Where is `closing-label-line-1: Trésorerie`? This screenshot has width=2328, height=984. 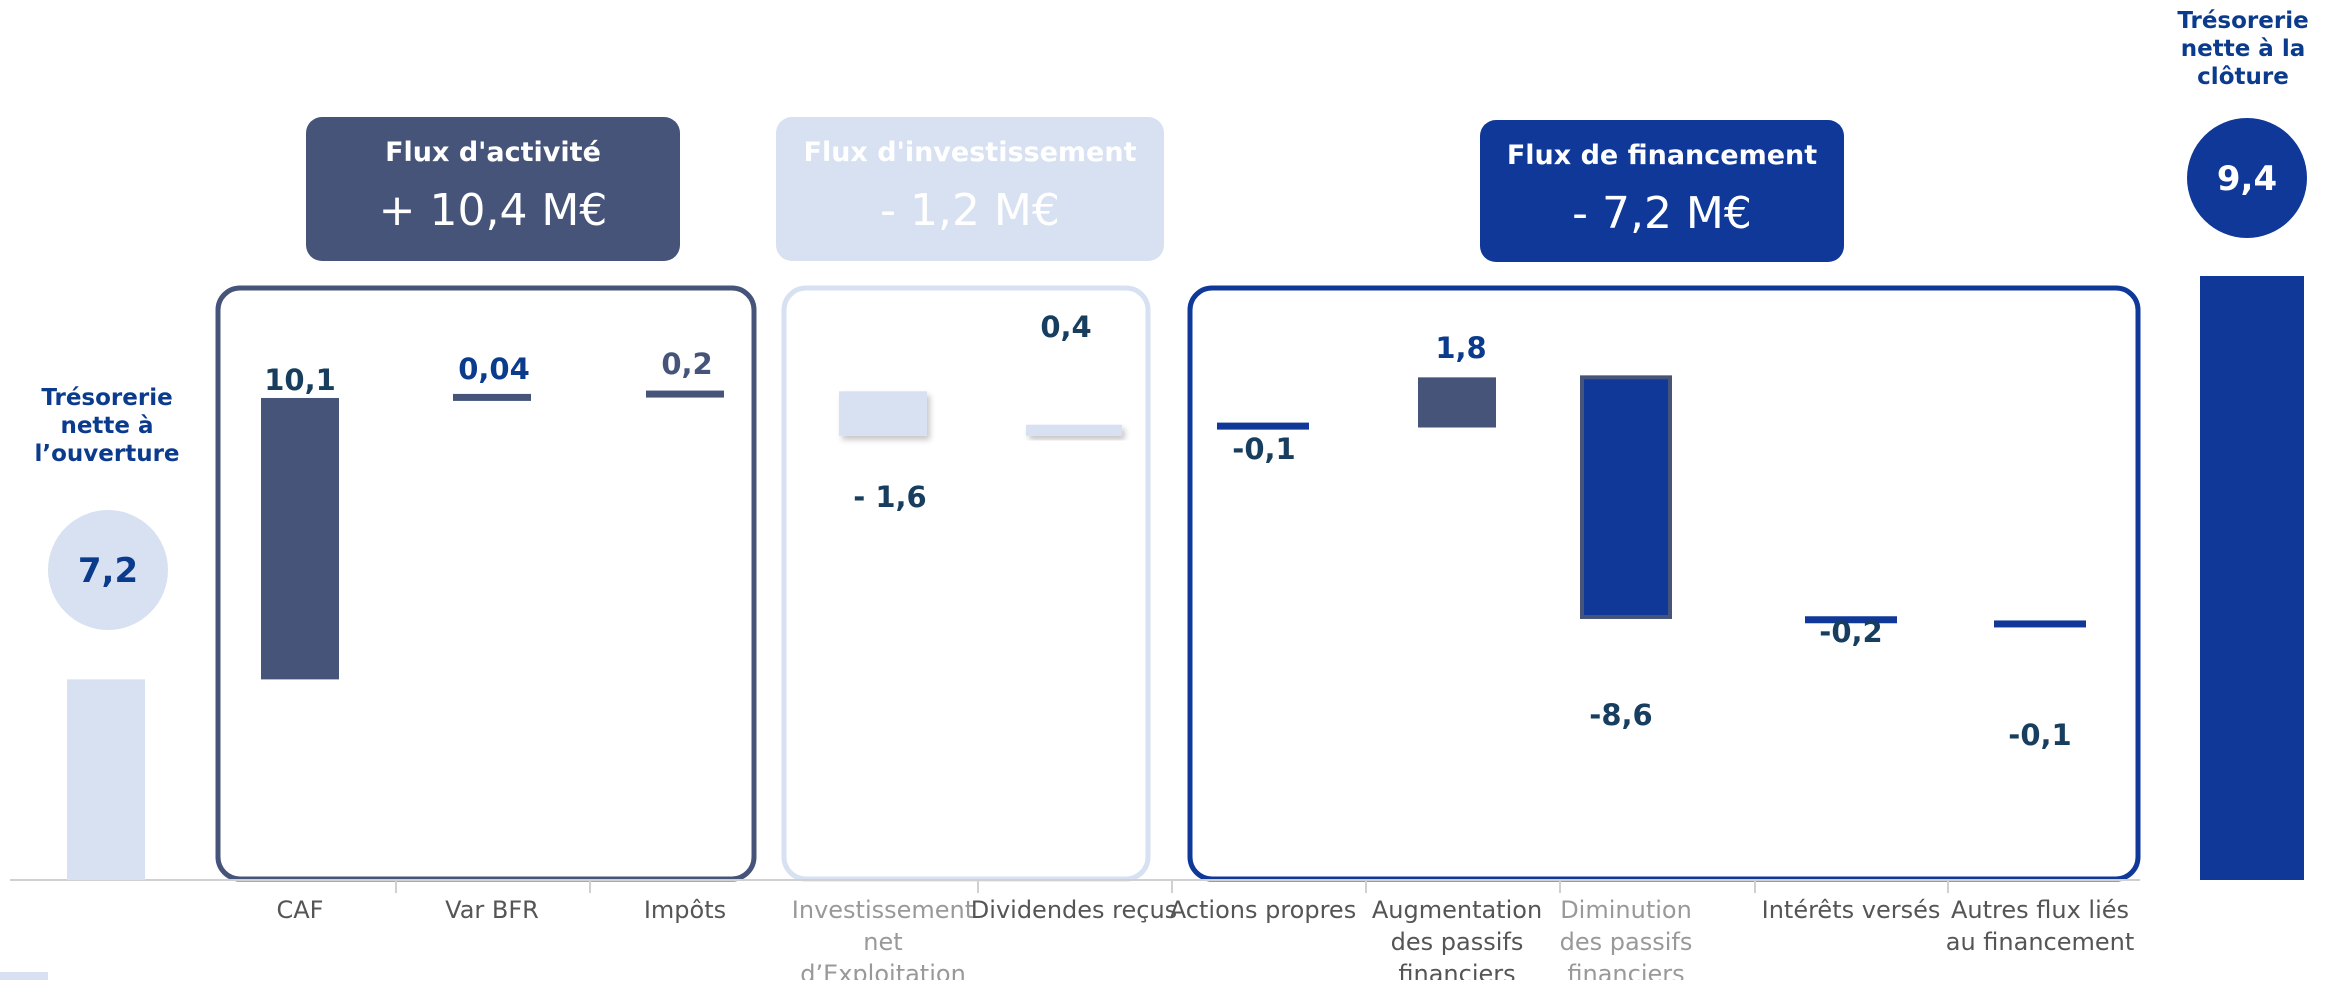
closing-label-line-1: Trésorerie is located at coordinates (2242, 21).